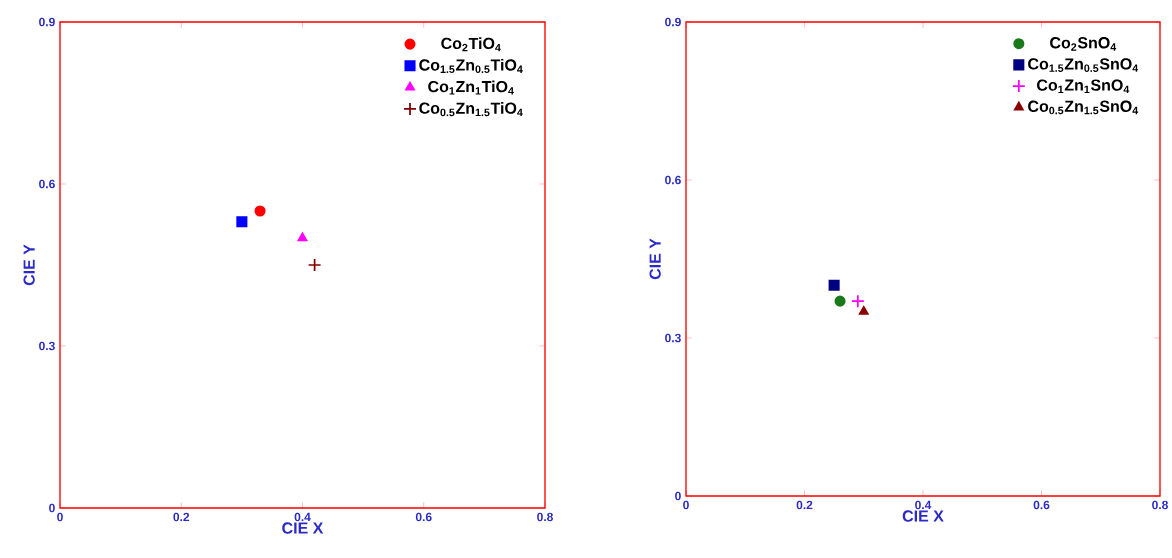  I want to click on legend-label: Co$_{0.5}$Zn$_{1.5}$TiO$_{4}$, so click(471, 109).